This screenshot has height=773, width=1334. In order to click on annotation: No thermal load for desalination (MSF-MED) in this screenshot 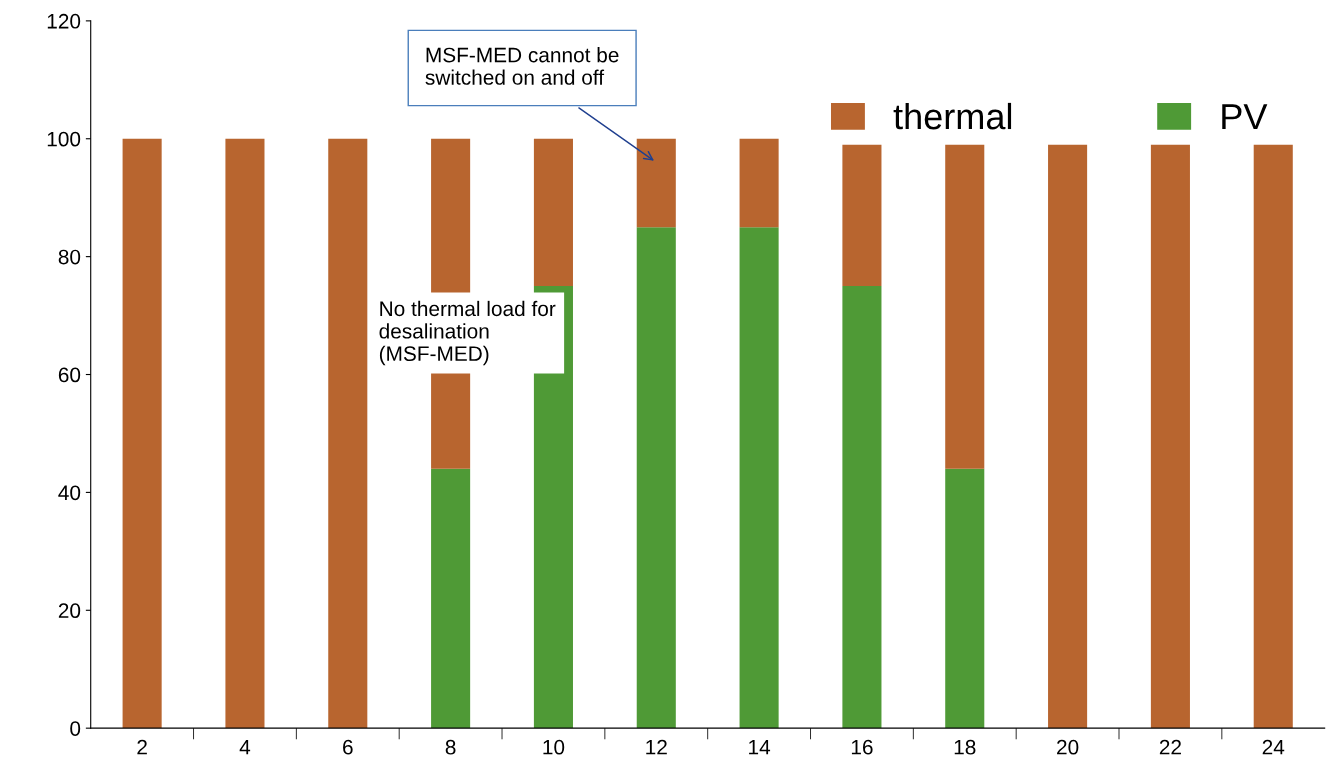, I will do `click(467, 333)`.